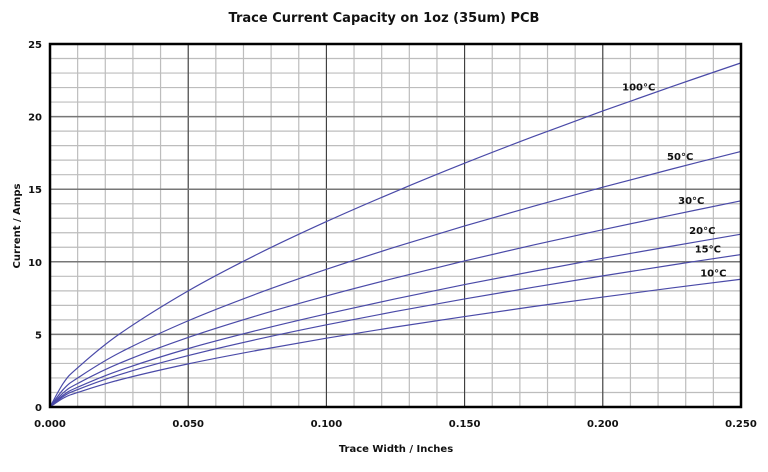 This screenshot has height=472, width=768. I want to click on series-label: 30°C, so click(691, 201).